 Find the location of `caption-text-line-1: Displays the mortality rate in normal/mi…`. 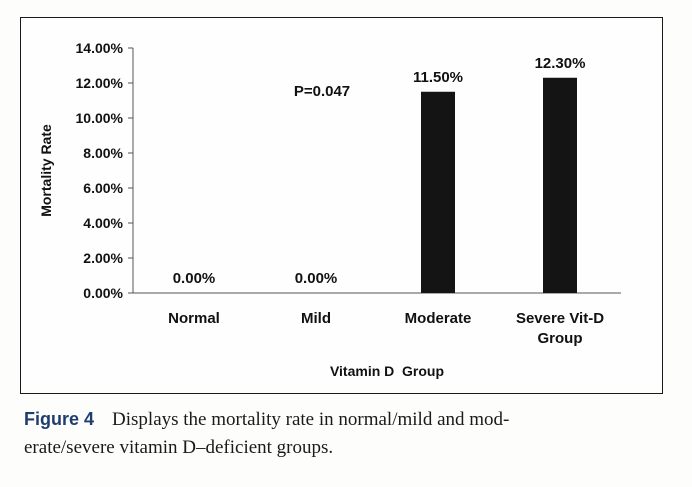

caption-text-line-1: Displays the mortality rate in normal/mi… is located at coordinates (311, 419).